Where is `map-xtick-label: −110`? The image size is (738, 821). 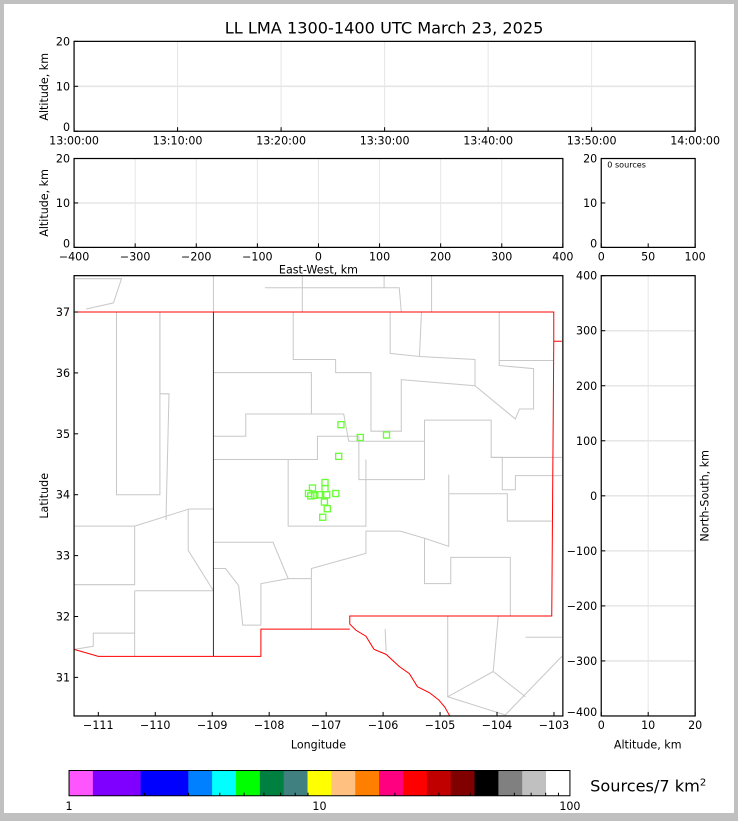
map-xtick-label: −110 is located at coordinates (155, 725).